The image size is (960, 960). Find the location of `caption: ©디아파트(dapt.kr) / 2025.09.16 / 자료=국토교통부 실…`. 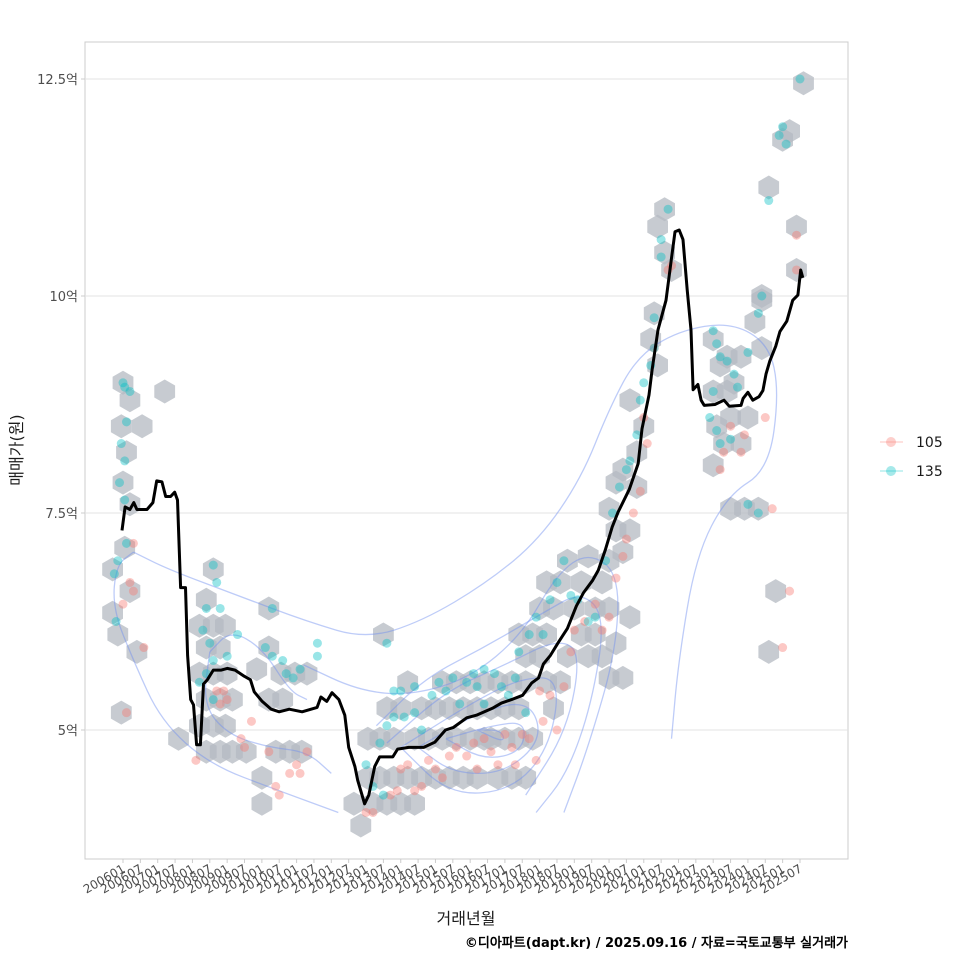

caption: ©디아파트(dapt.kr) / 2025.09.16 / 자료=국토교통부 실… is located at coordinates (656, 943).